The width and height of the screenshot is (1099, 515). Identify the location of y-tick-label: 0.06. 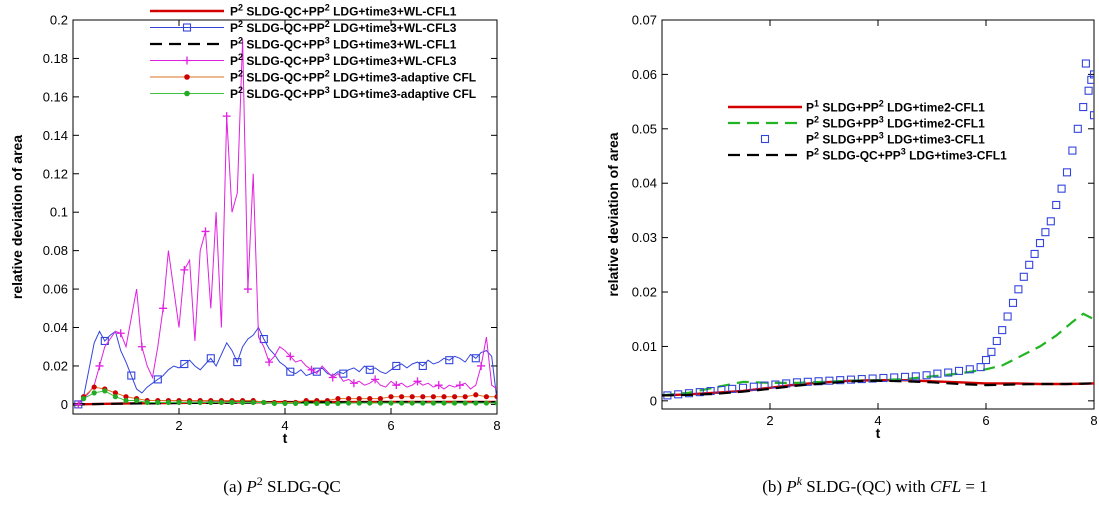
(644, 74).